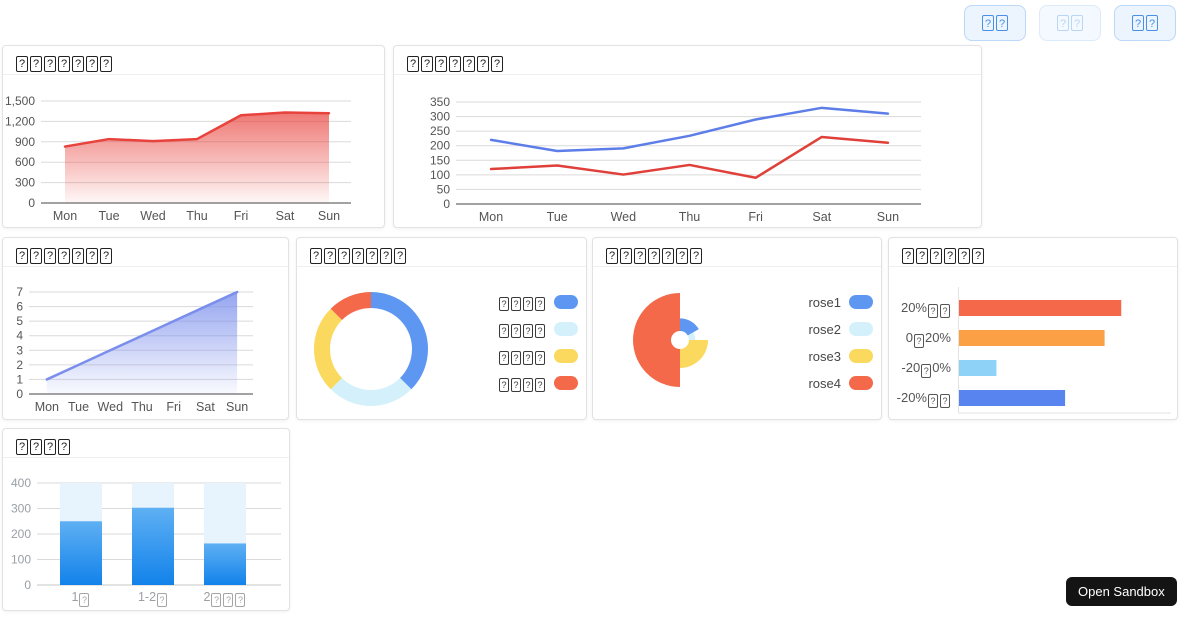 Image resolution: width=1200 pixels, height=630 pixels. I want to click on svg-text: 900, so click(25, 142).